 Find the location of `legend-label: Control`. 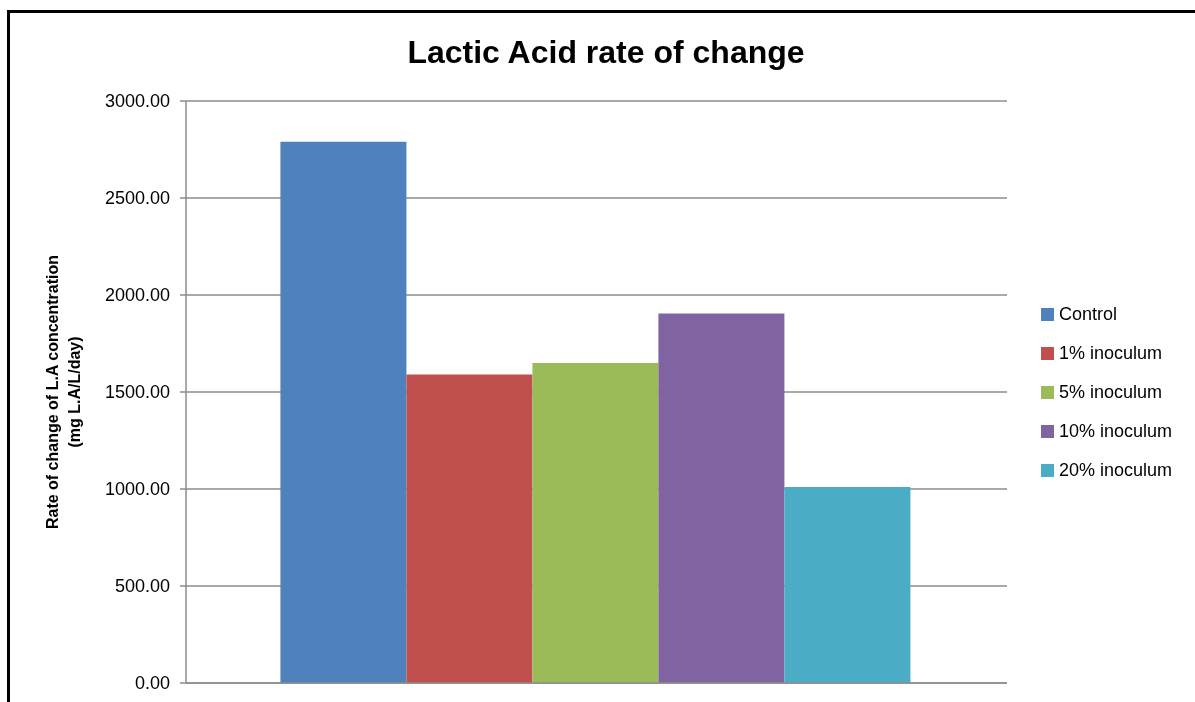

legend-label: Control is located at coordinates (1088, 314).